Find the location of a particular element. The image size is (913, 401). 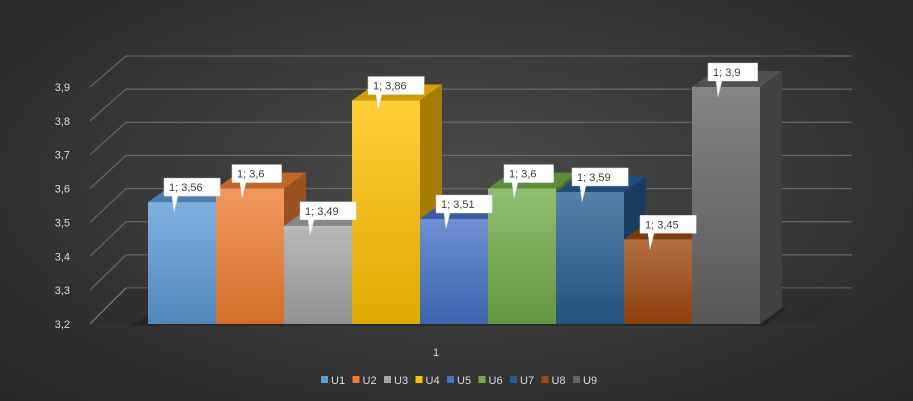

bar-u9 is located at coordinates (737, 197).